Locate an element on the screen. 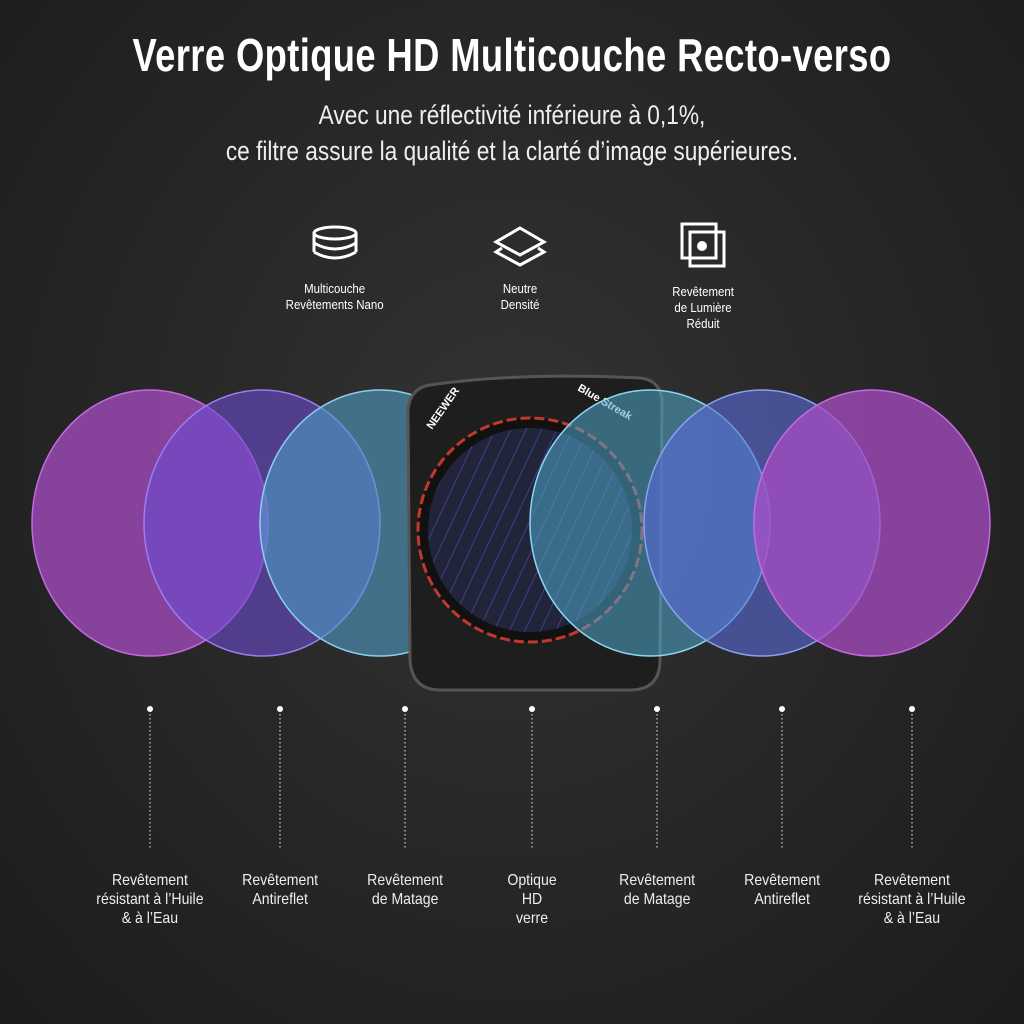 The image size is (1024, 1024). feature-multicouche: Multicouche Revêtements Nano is located at coordinates (335, 269).